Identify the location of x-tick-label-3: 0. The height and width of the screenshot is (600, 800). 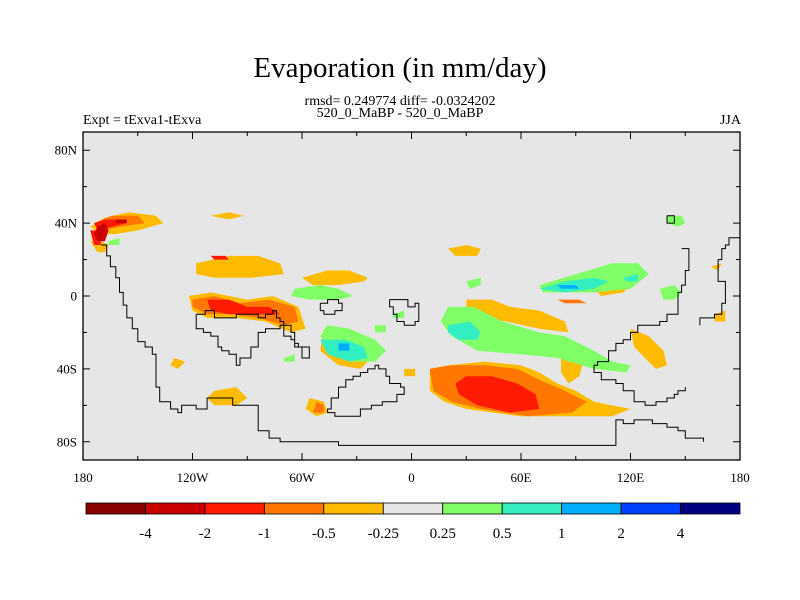
(411, 477).